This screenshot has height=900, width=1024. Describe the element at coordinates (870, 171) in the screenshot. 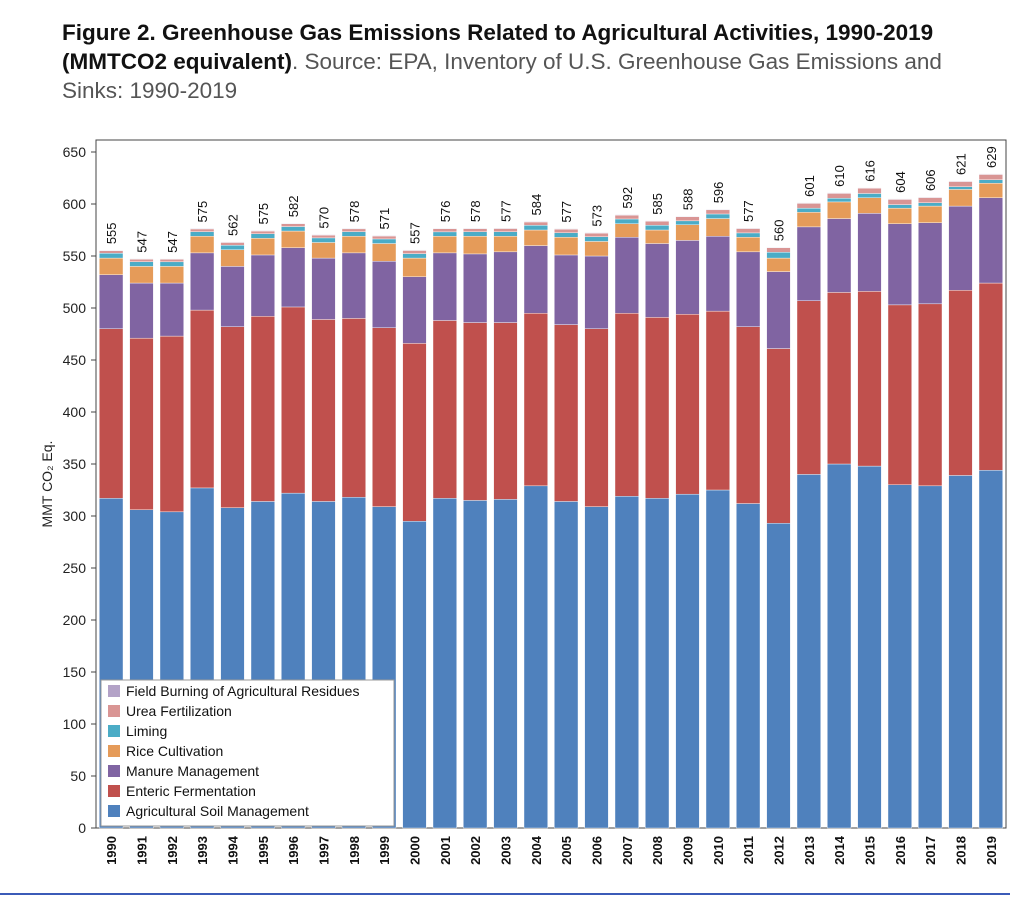

I see `bar-total-label: 616` at that location.